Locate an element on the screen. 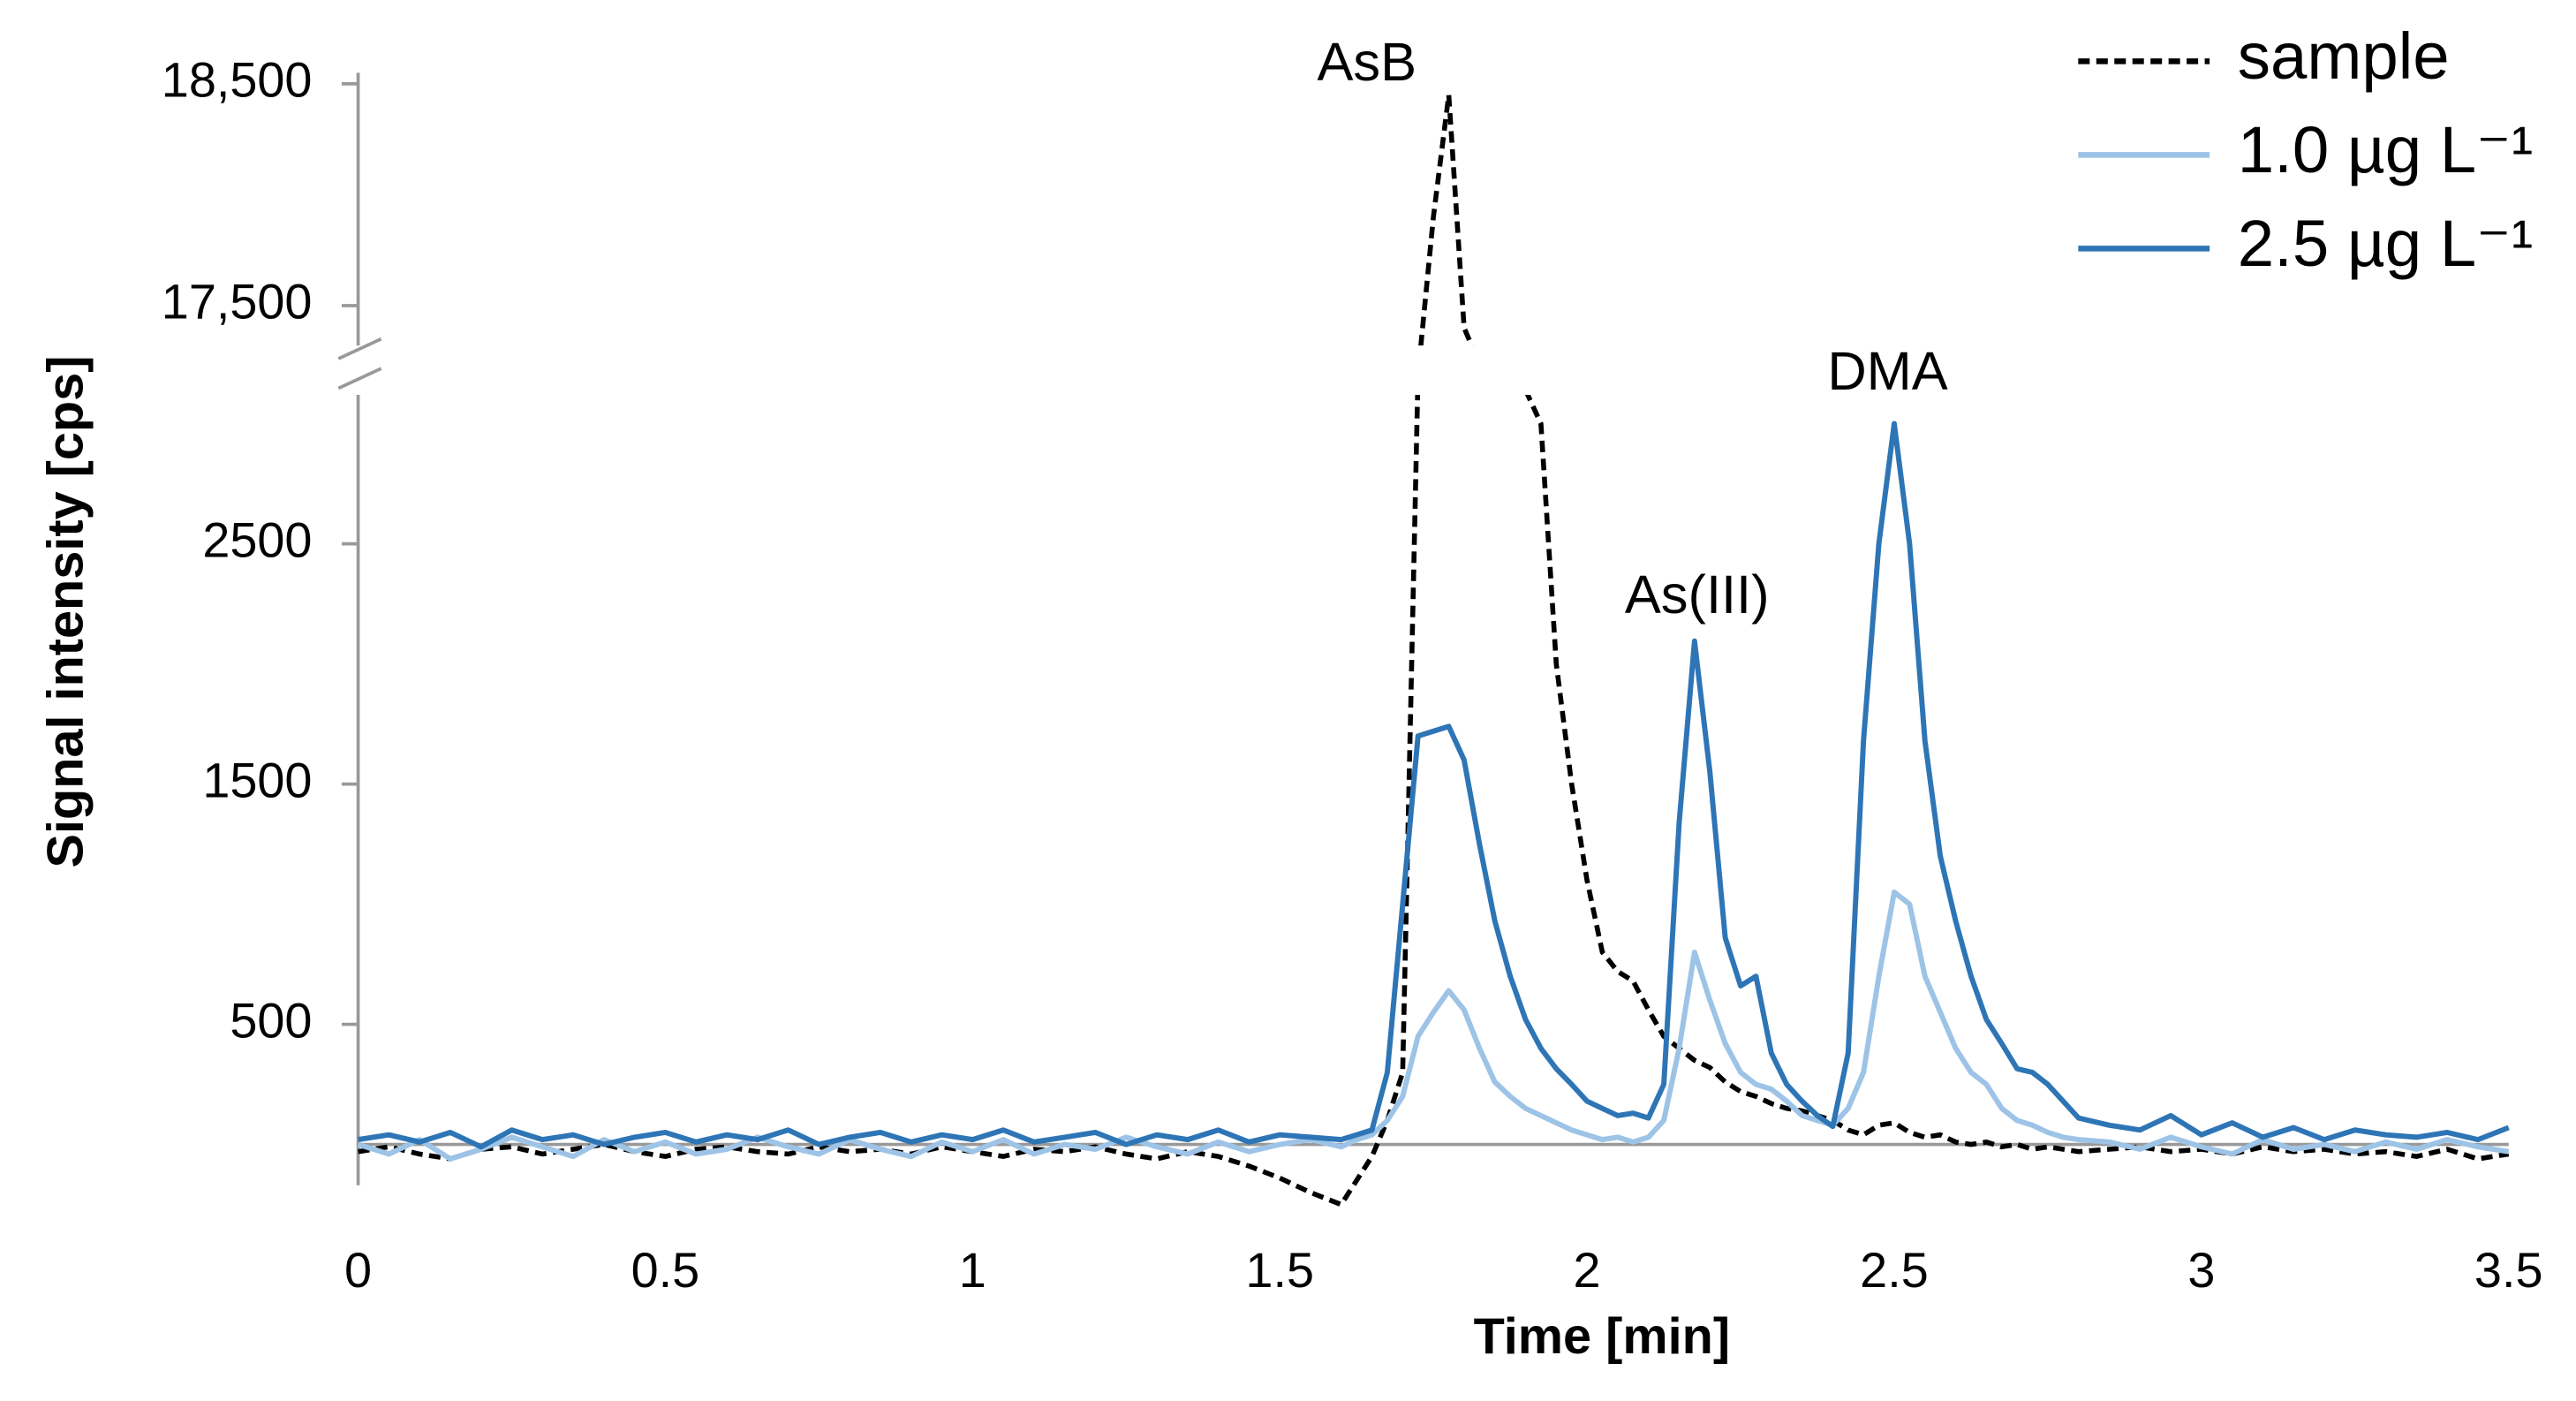  legend-label: 2.5 µg L⁻¹ is located at coordinates (2385, 243).